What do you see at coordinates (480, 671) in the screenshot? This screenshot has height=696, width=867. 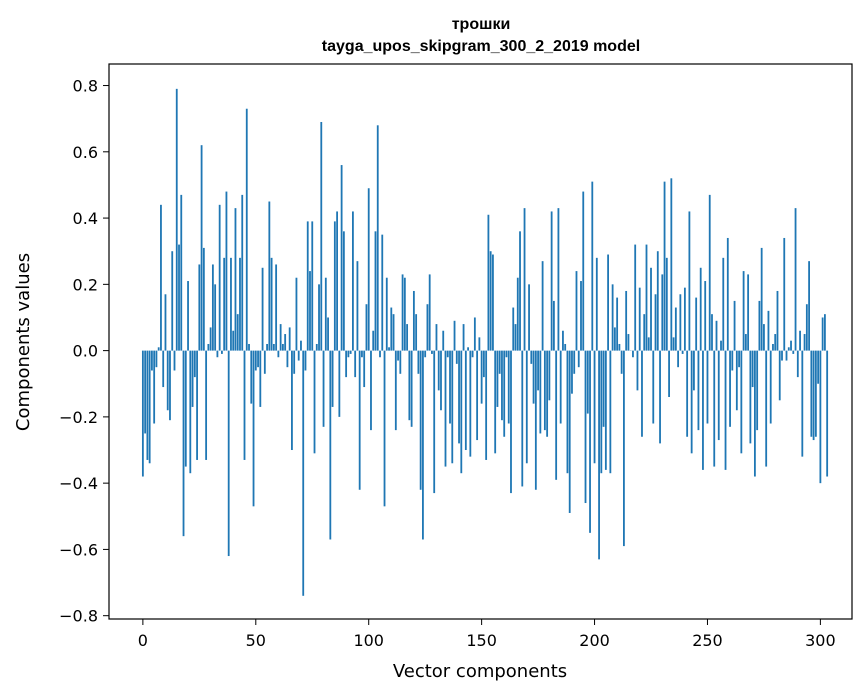 I see `x-axis-label: Vector components` at bounding box center [480, 671].